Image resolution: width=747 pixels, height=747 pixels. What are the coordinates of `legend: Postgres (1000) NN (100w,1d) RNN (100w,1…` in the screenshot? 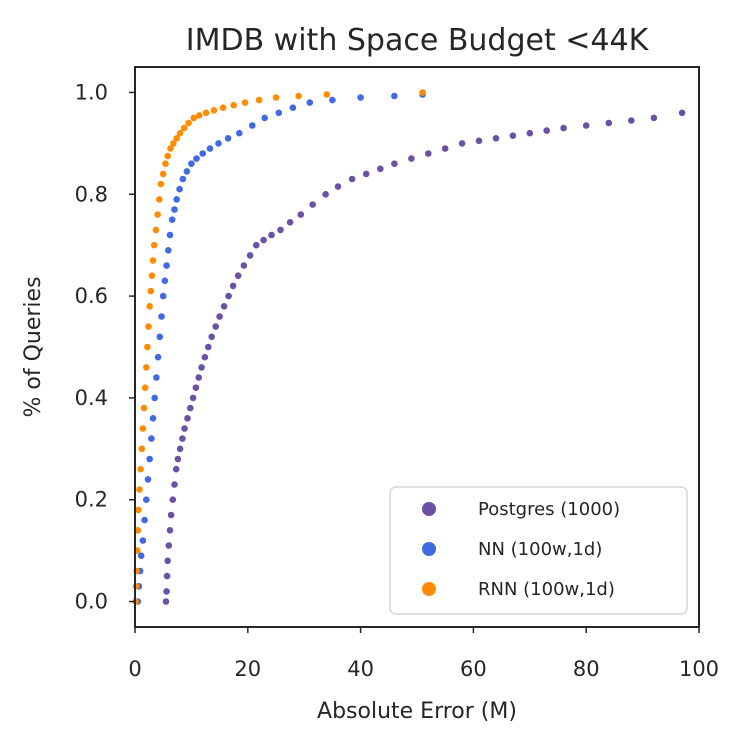 It's located at (538, 550).